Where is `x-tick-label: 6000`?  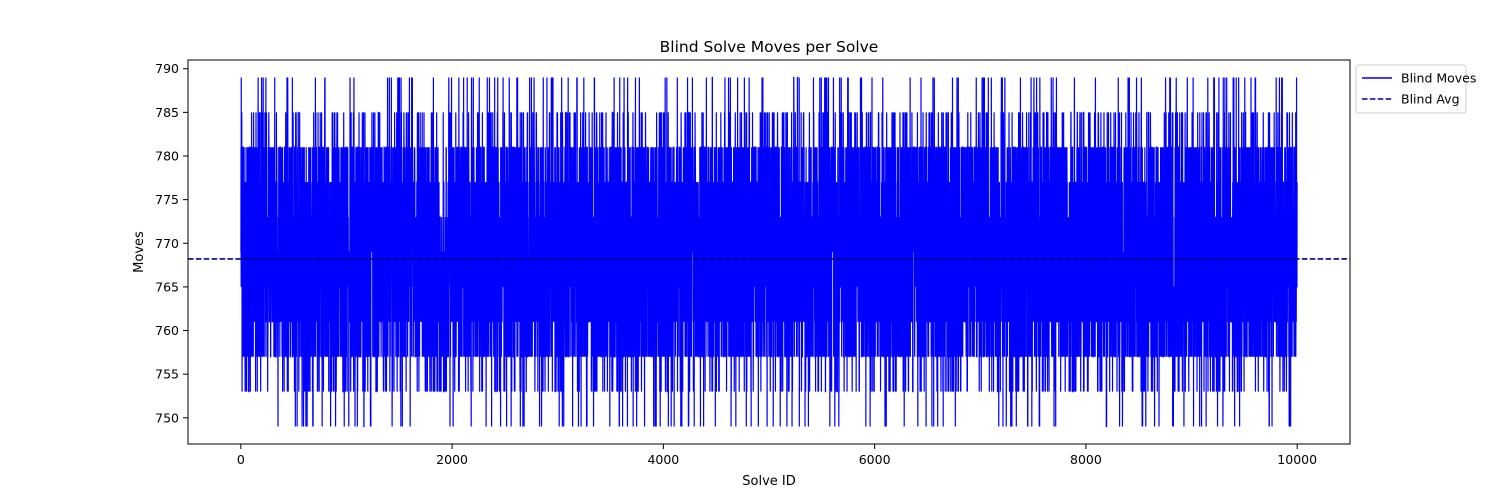 x-tick-label: 6000 is located at coordinates (875, 459).